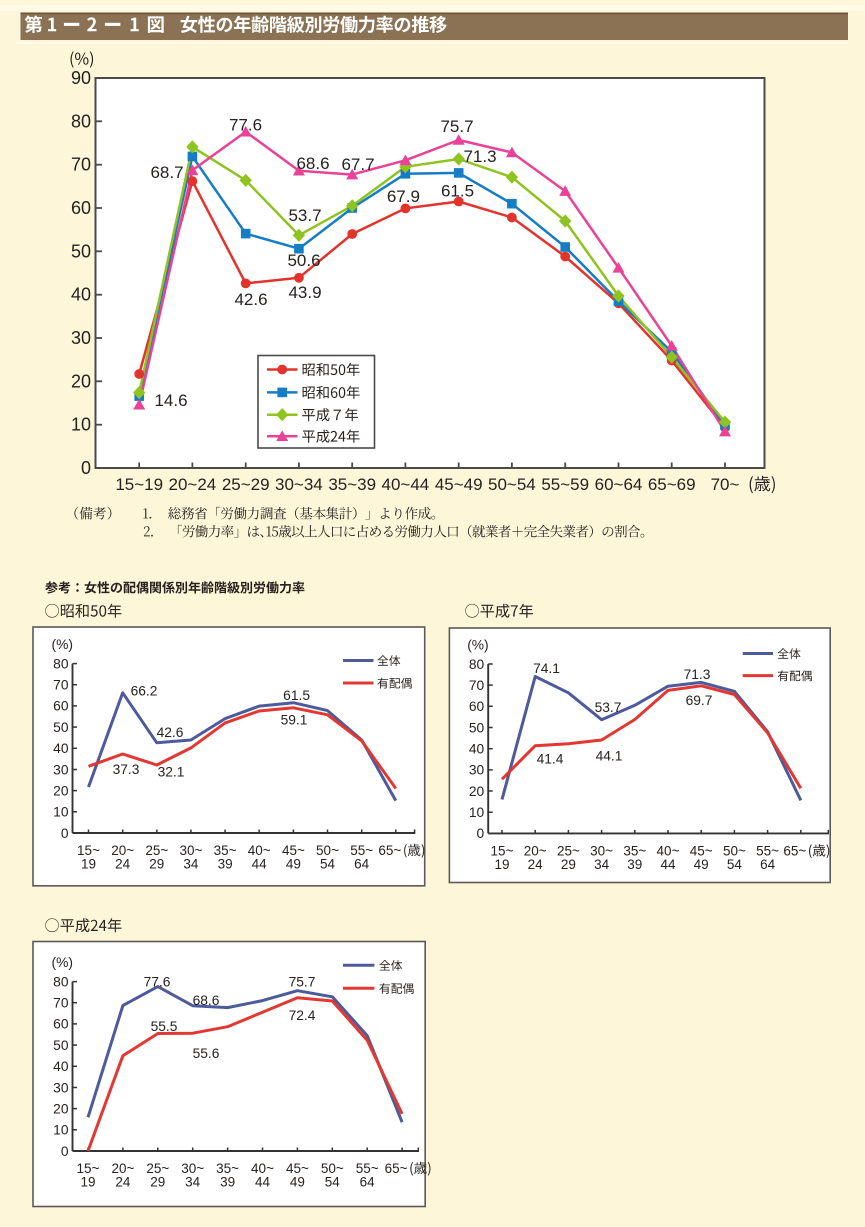  I want to click on svg-text: 72.4, so click(302, 1015).